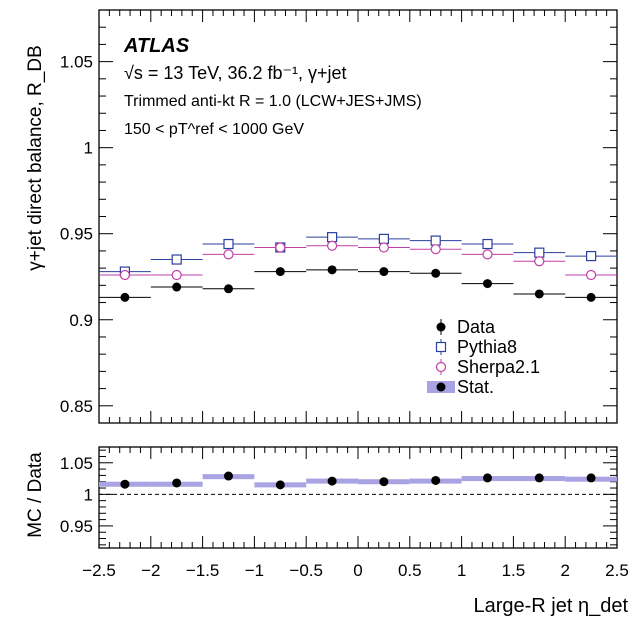 This screenshot has height=626, width=644. What do you see at coordinates (156, 46) in the screenshot?
I see `atlas-label: ATLAS` at bounding box center [156, 46].